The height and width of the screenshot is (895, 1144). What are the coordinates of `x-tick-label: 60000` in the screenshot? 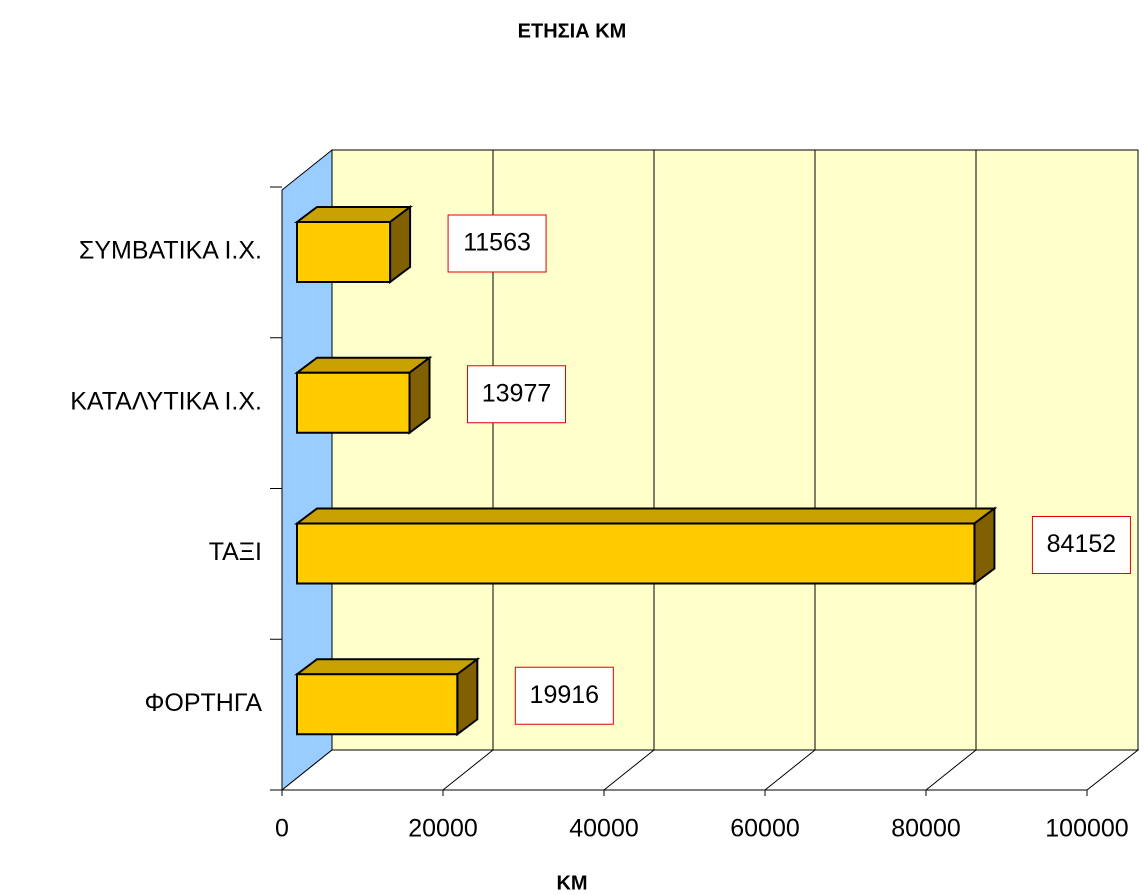 It's located at (765, 829).